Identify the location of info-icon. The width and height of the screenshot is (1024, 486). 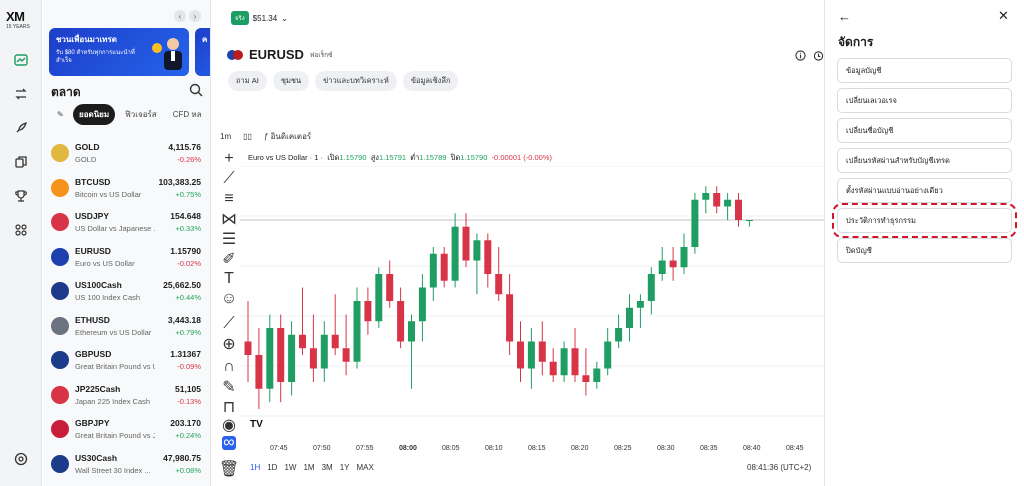
(800, 55).